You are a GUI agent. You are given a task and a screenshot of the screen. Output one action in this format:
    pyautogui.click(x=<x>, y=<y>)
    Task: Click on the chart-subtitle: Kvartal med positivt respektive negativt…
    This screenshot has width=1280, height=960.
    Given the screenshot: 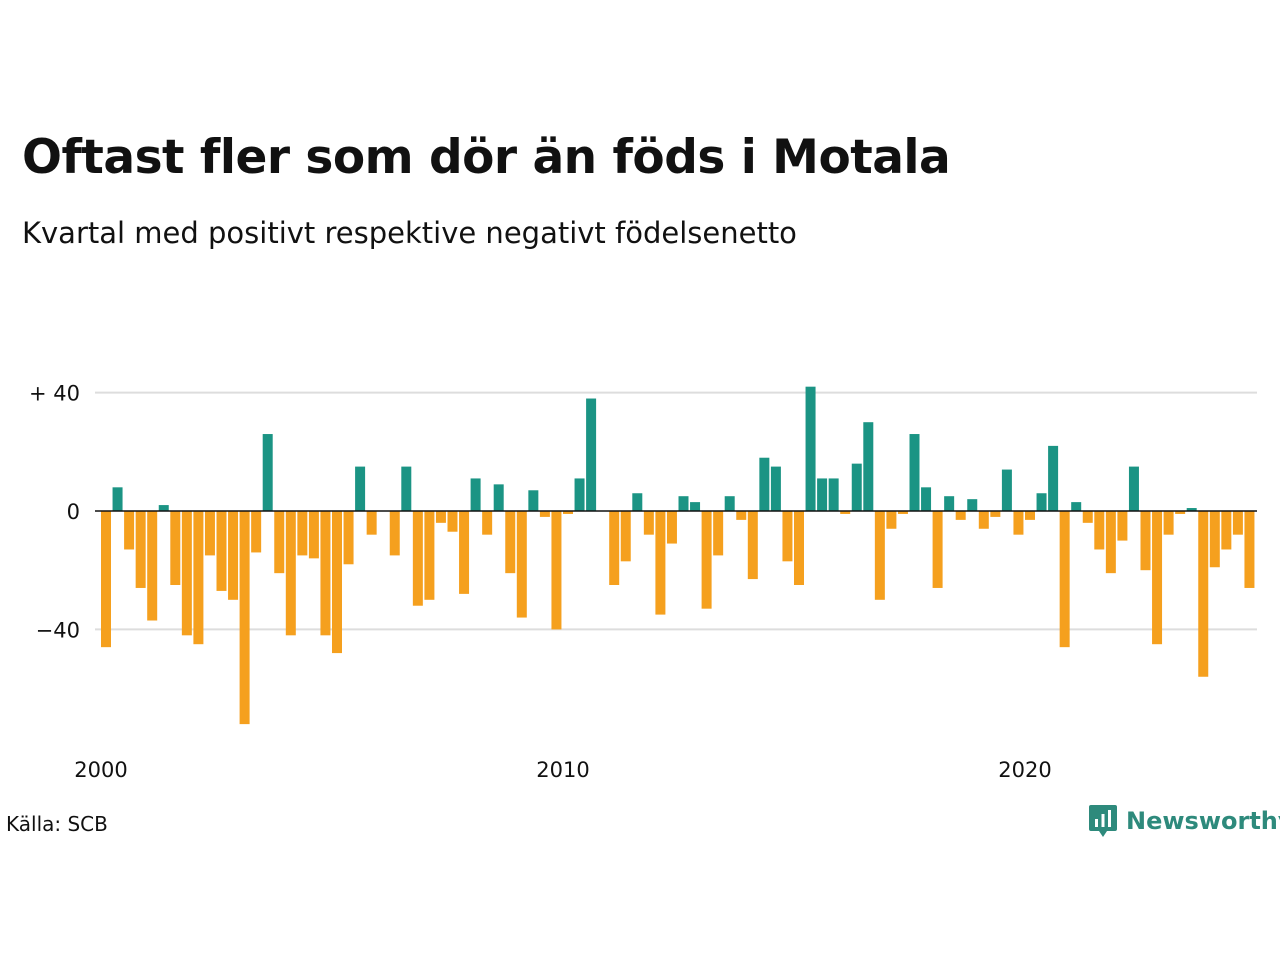 What is the action you would take?
    pyautogui.click(x=409, y=233)
    